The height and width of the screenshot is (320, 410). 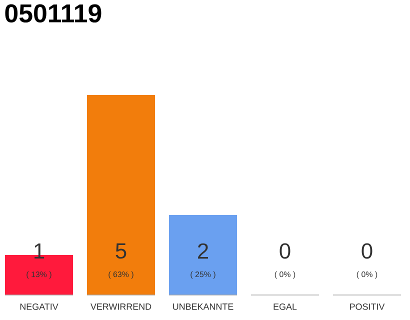 I want to click on x-tick-label: POSITIV, so click(x=367, y=307).